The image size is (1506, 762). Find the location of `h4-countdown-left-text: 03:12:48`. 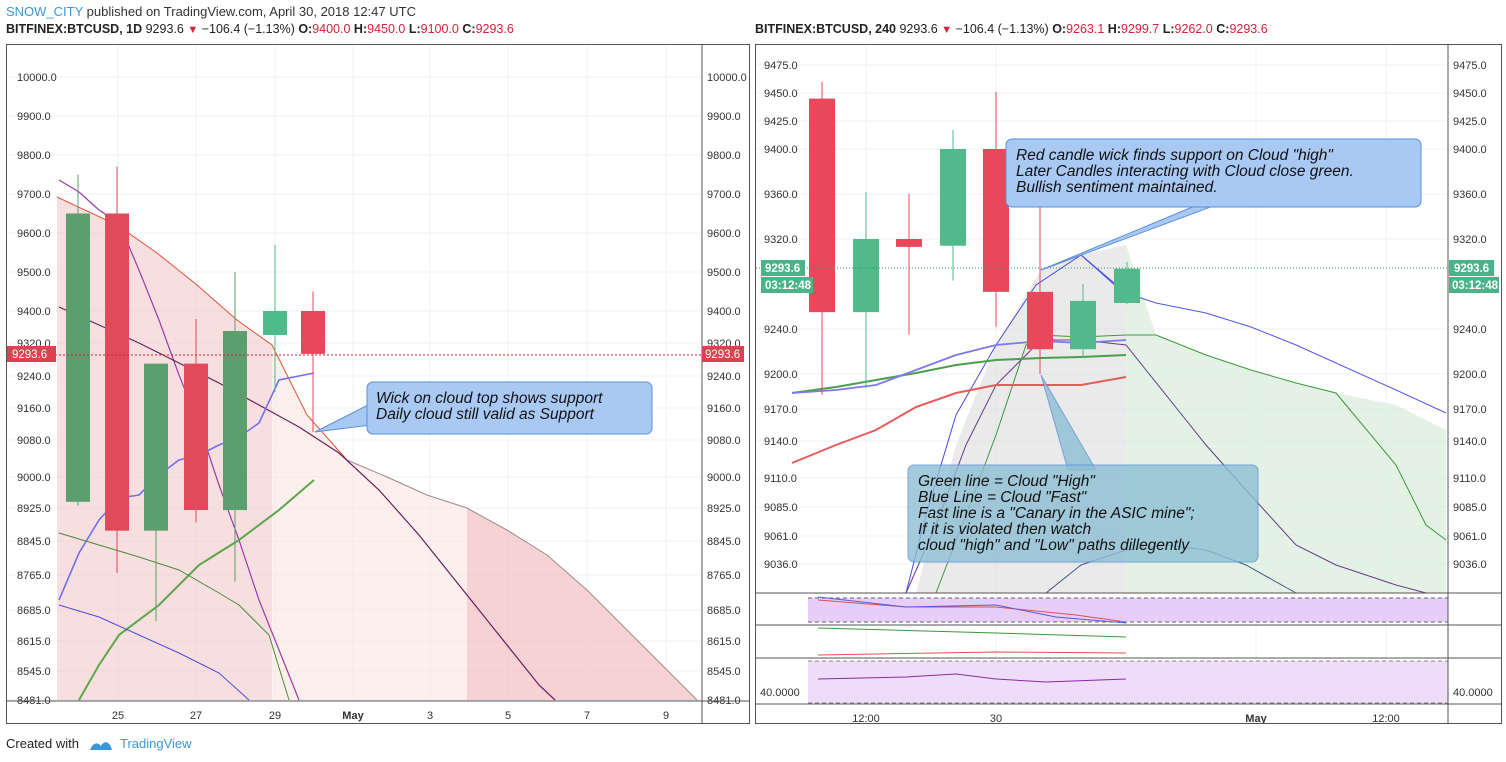

h4-countdown-left-text: 03:12:48 is located at coordinates (788, 286).